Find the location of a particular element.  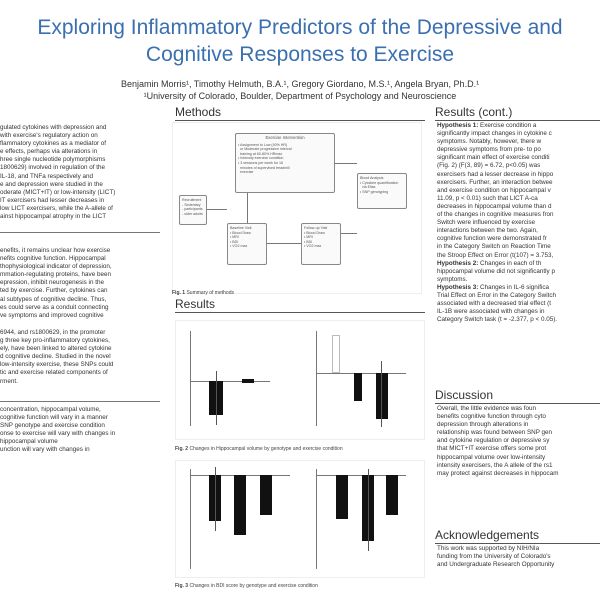

fig2-y-axis-left is located at coordinates (190, 378).